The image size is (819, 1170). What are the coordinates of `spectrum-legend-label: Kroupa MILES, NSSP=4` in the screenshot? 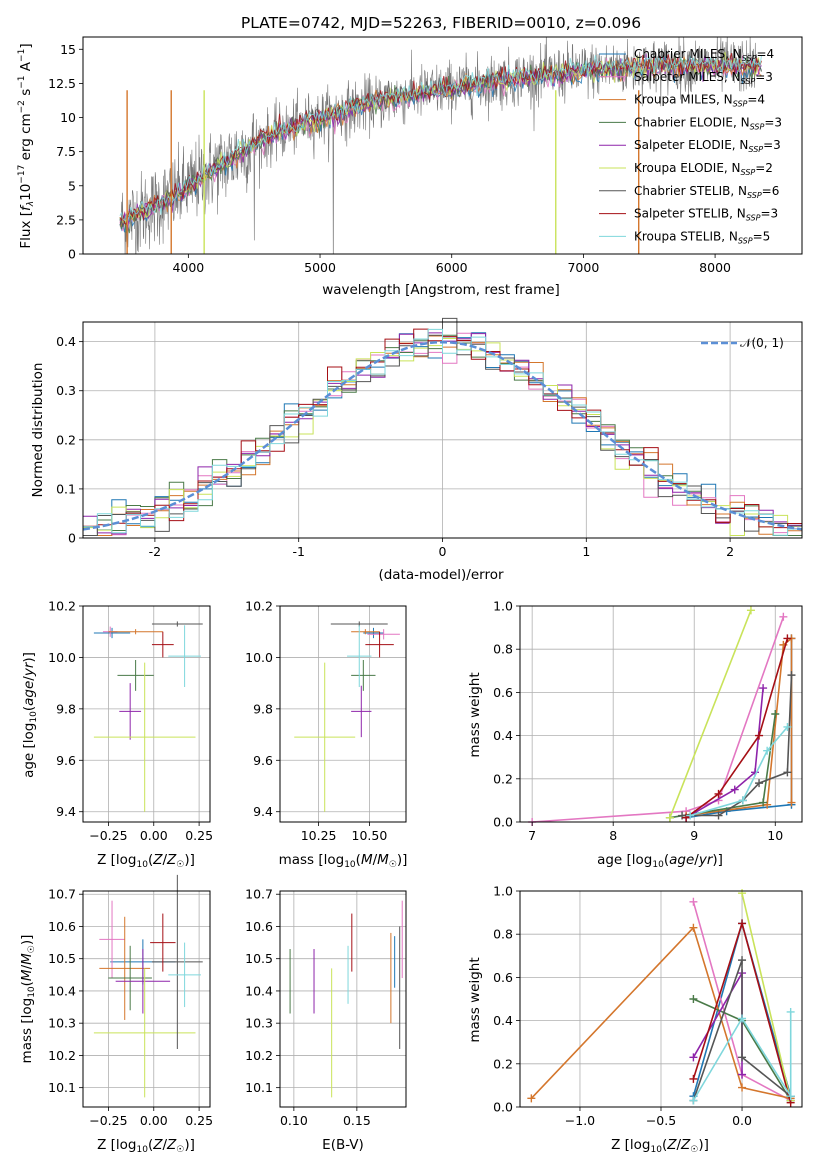 It's located at (699, 101).